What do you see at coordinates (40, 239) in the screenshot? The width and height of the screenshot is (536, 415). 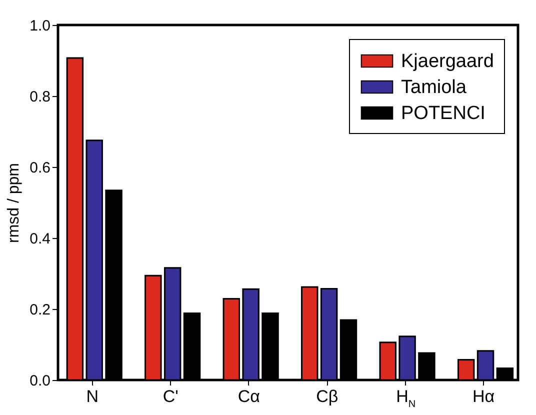 I see `y-tick-label: 0.4` at bounding box center [40, 239].